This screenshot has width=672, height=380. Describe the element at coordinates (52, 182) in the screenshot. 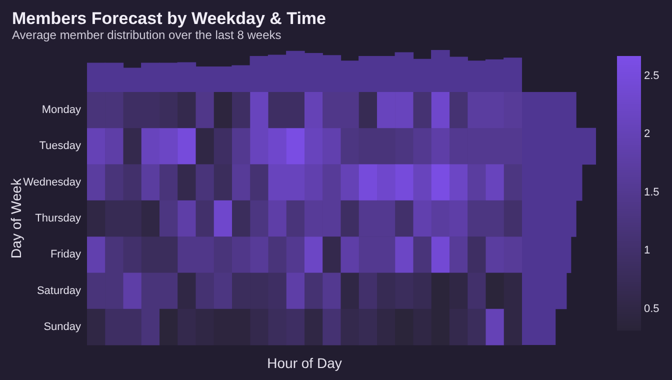

I see `y-tick-label: Wednesday` at that location.